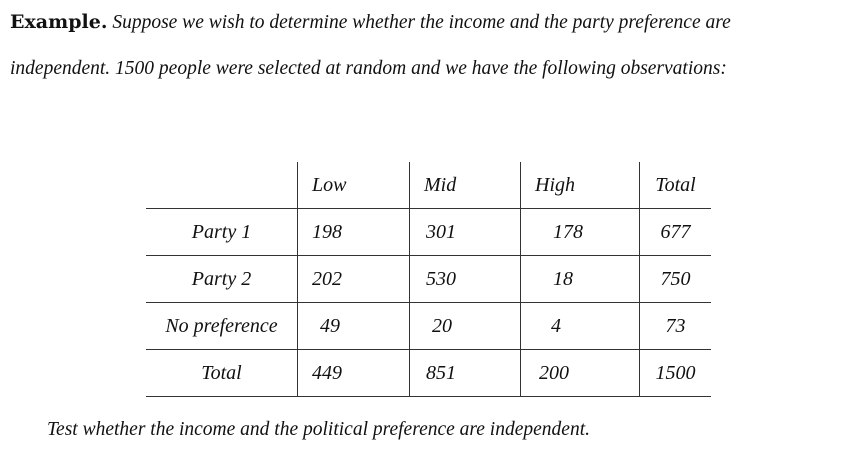 This screenshot has height=457, width=865. Describe the element at coordinates (222, 373) in the screenshot. I see `row-label: Total` at that location.